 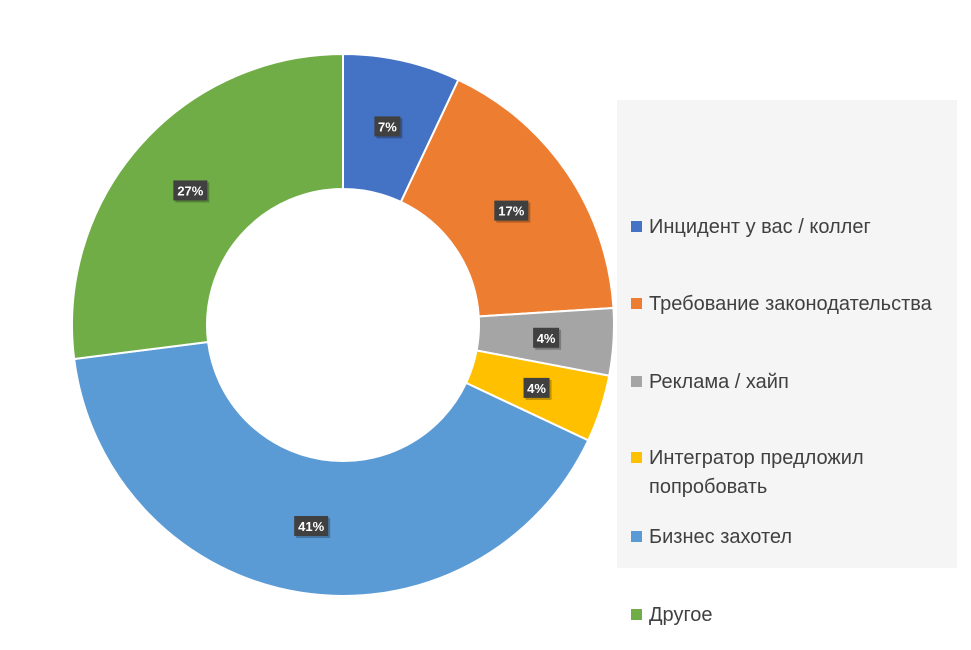 I want to click on data-label-advertising: 4%, so click(x=547, y=338).